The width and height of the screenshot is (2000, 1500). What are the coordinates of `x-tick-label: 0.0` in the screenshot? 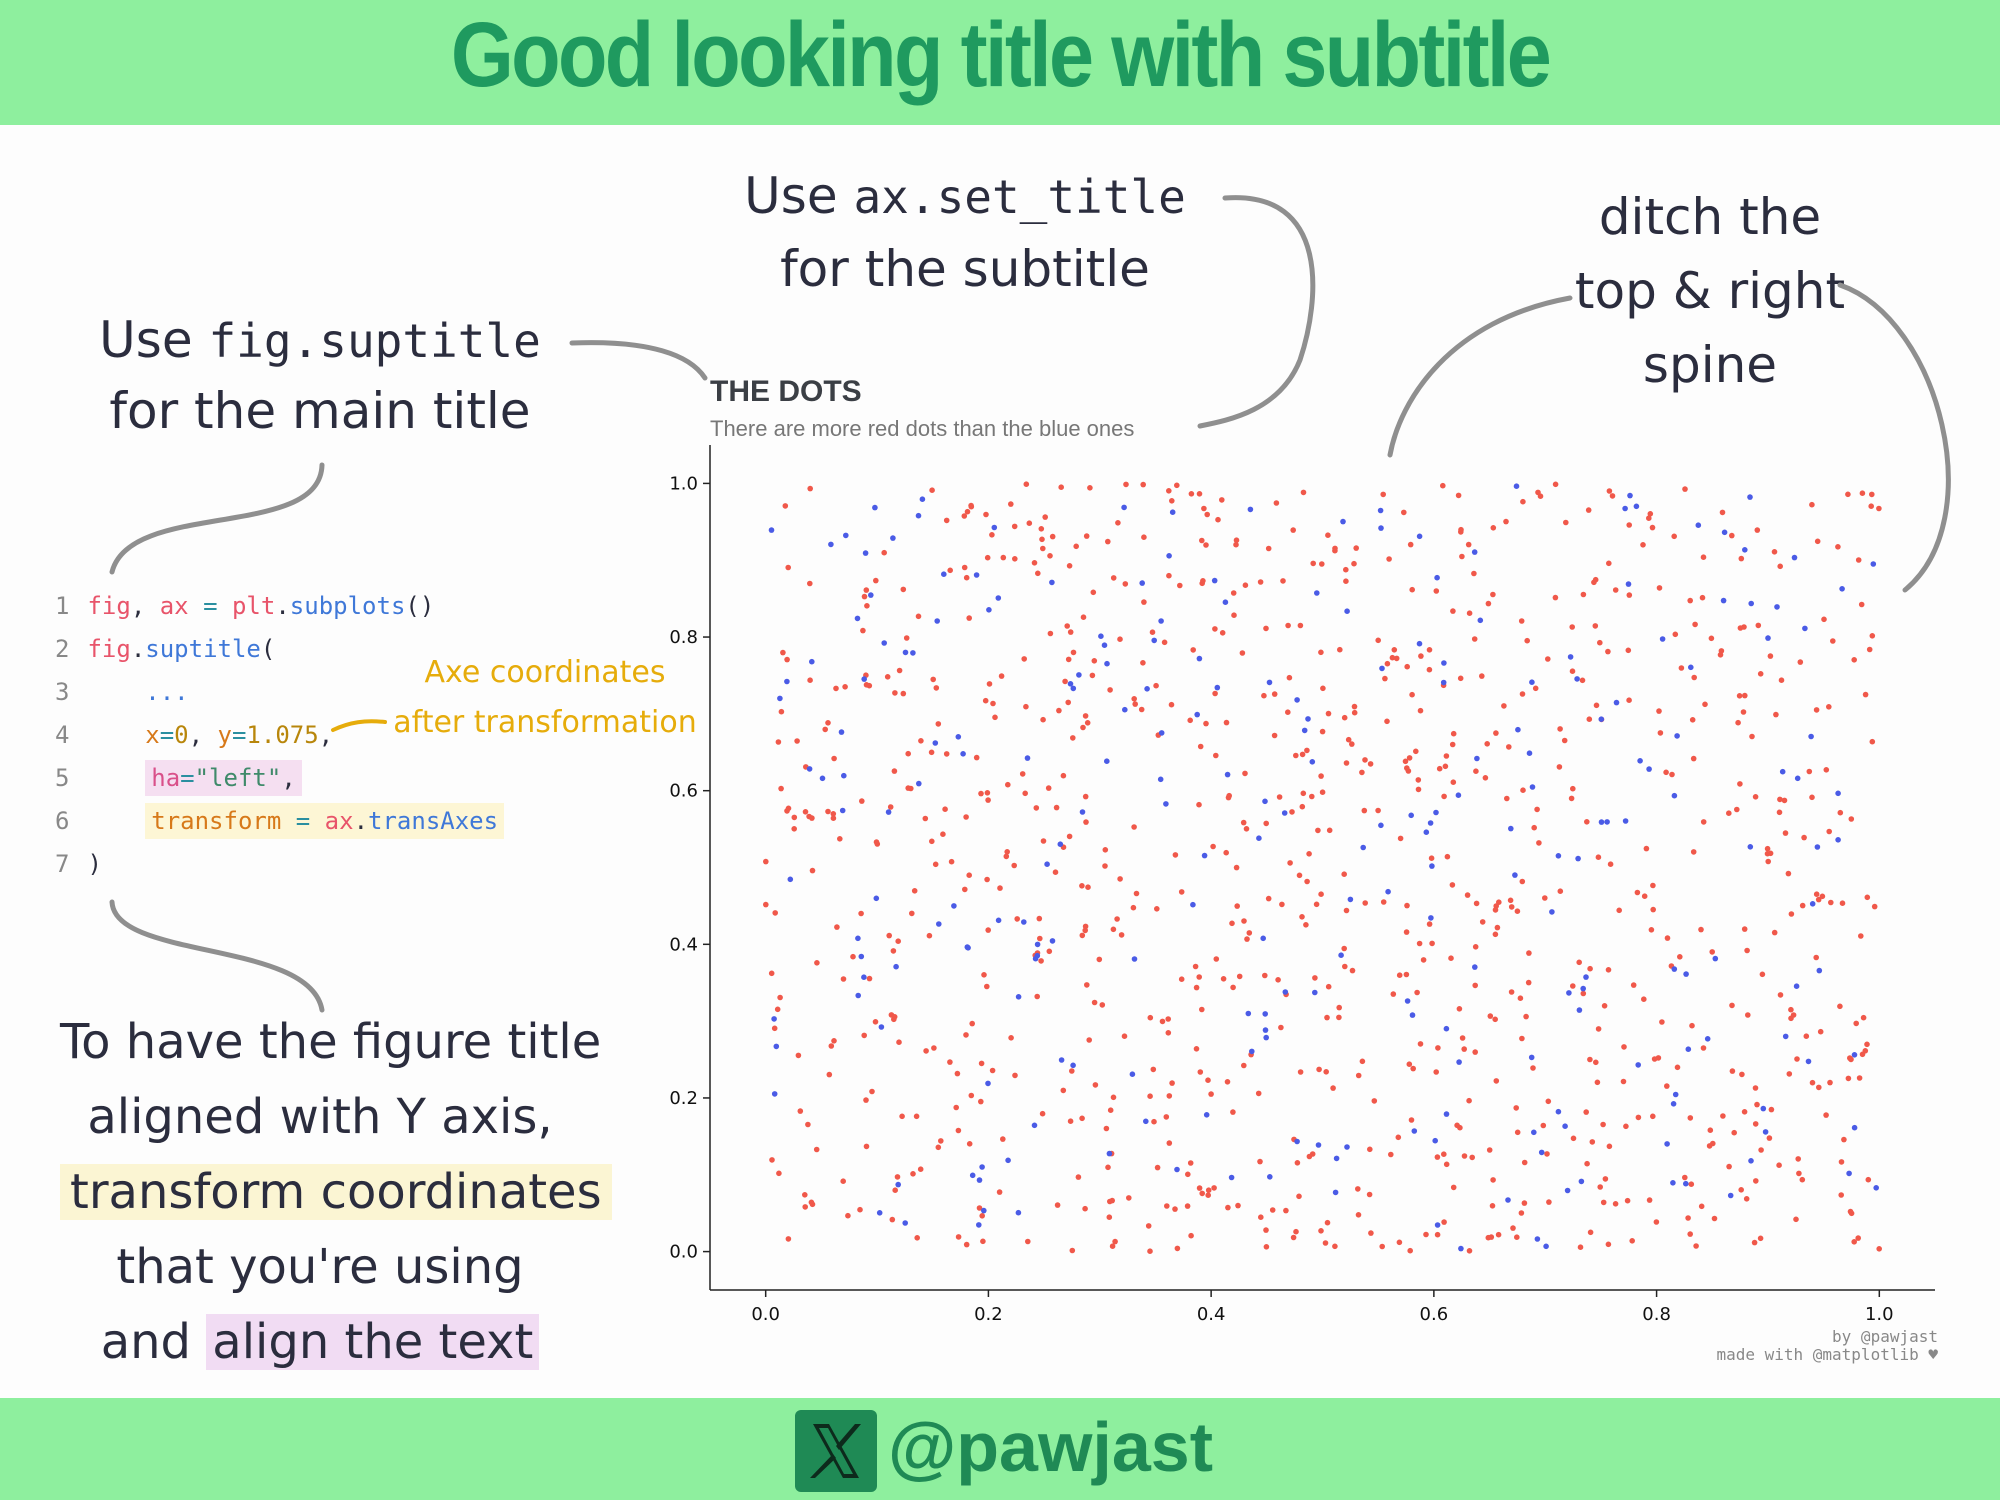 It's located at (765, 1314).